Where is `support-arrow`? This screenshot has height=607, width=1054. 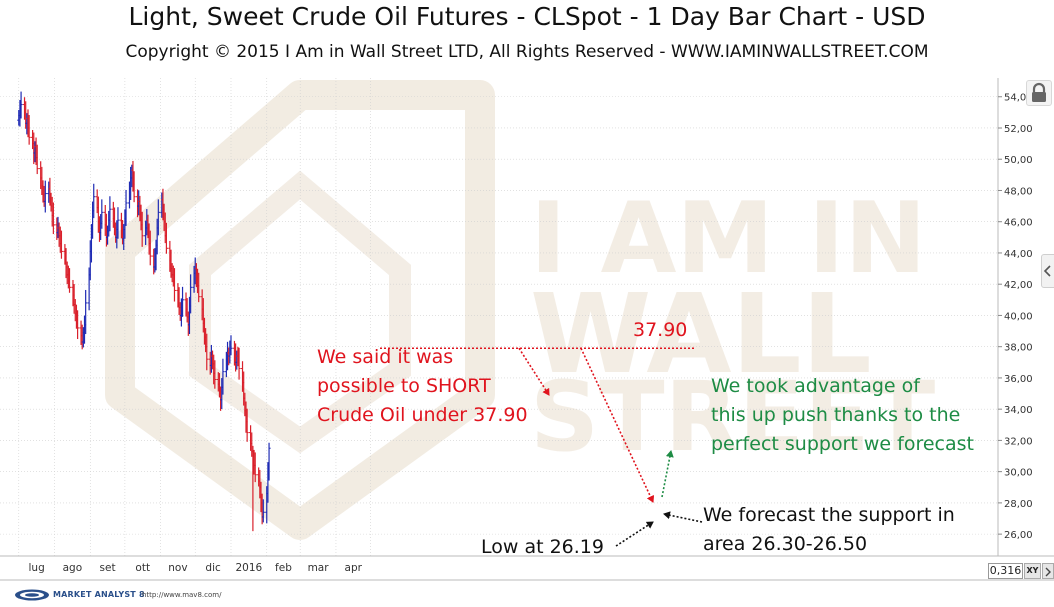
support-arrow is located at coordinates (683, 517).